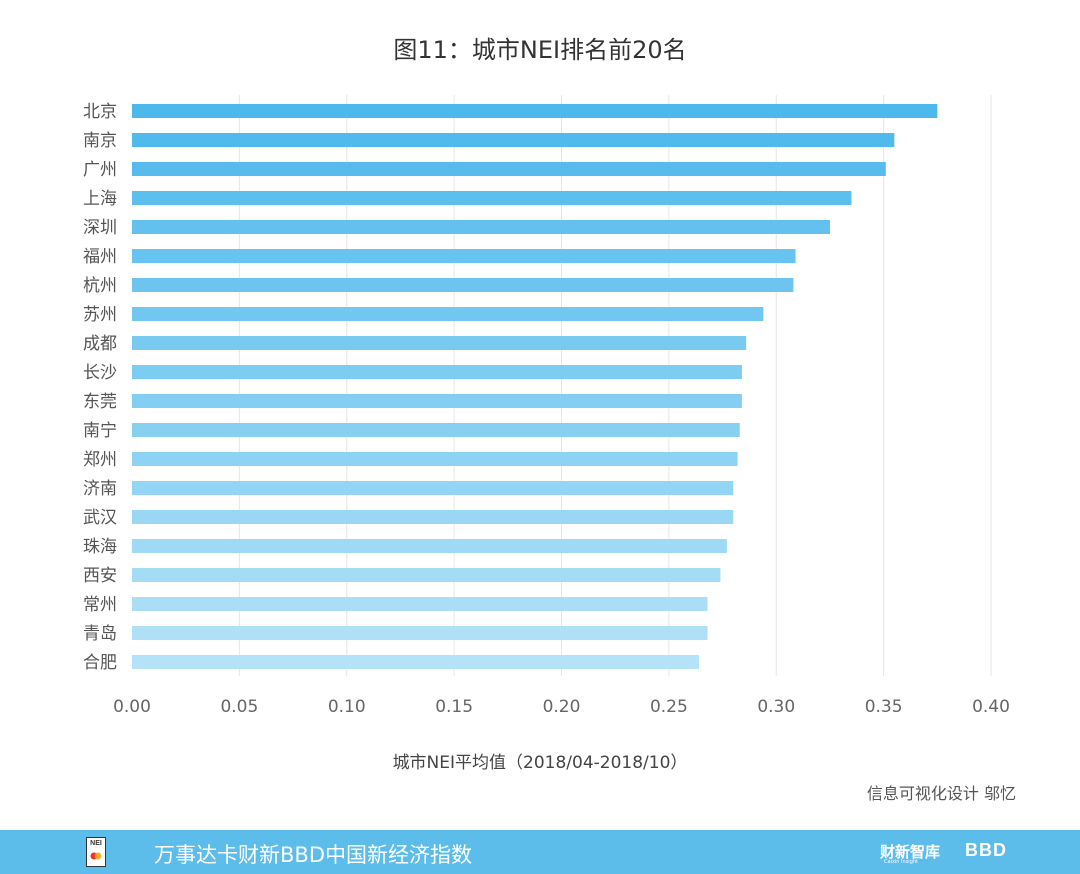 The width and height of the screenshot is (1080, 874). What do you see at coordinates (540, 50) in the screenshot?
I see `chart-title: 图11：城市NEI排名前20名` at bounding box center [540, 50].